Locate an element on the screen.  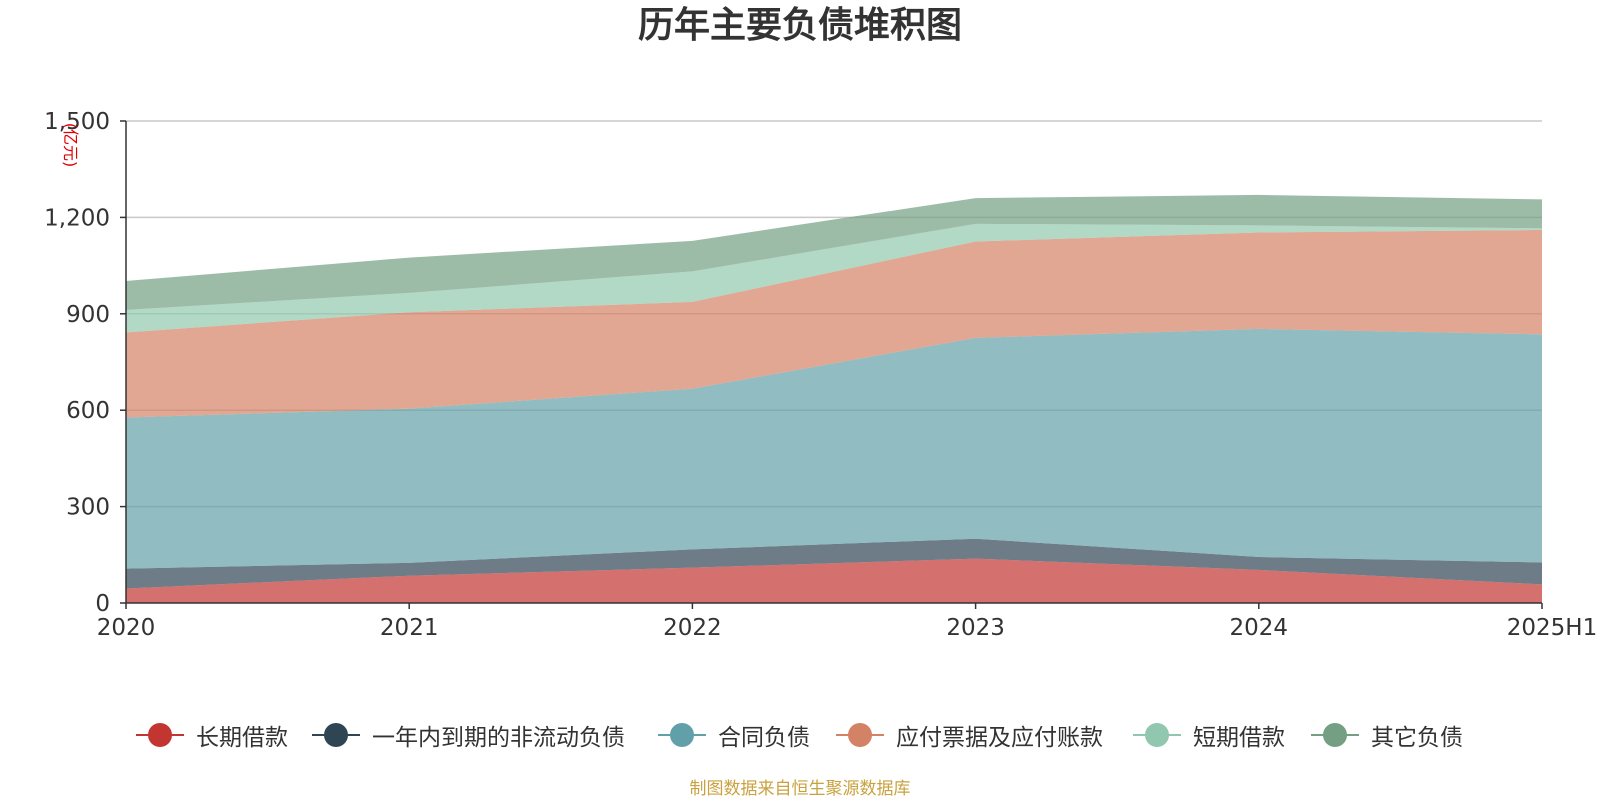
area-一年内到期的非流动负债 is located at coordinates (834, 563).